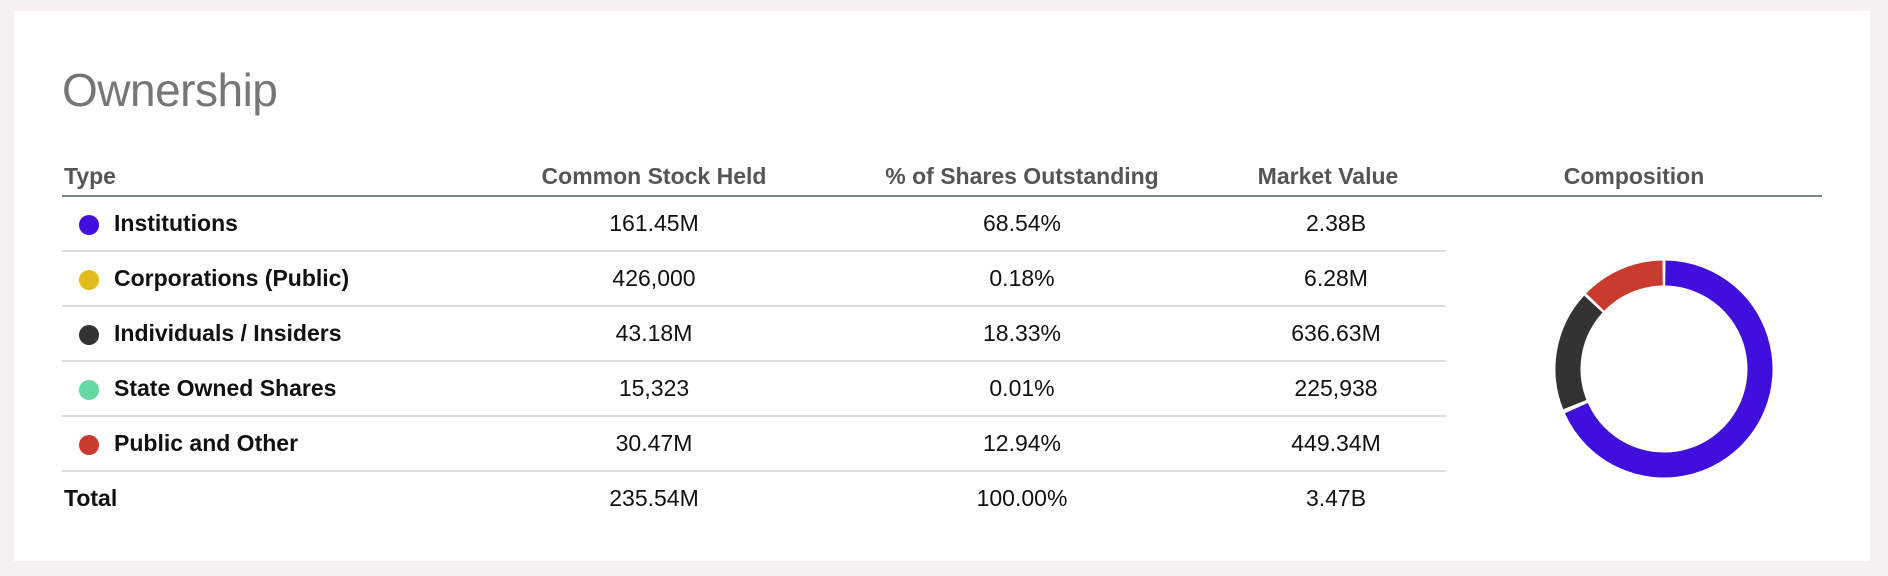 The width and height of the screenshot is (1888, 576). I want to click on header-market-value: Market Value, so click(1328, 176).